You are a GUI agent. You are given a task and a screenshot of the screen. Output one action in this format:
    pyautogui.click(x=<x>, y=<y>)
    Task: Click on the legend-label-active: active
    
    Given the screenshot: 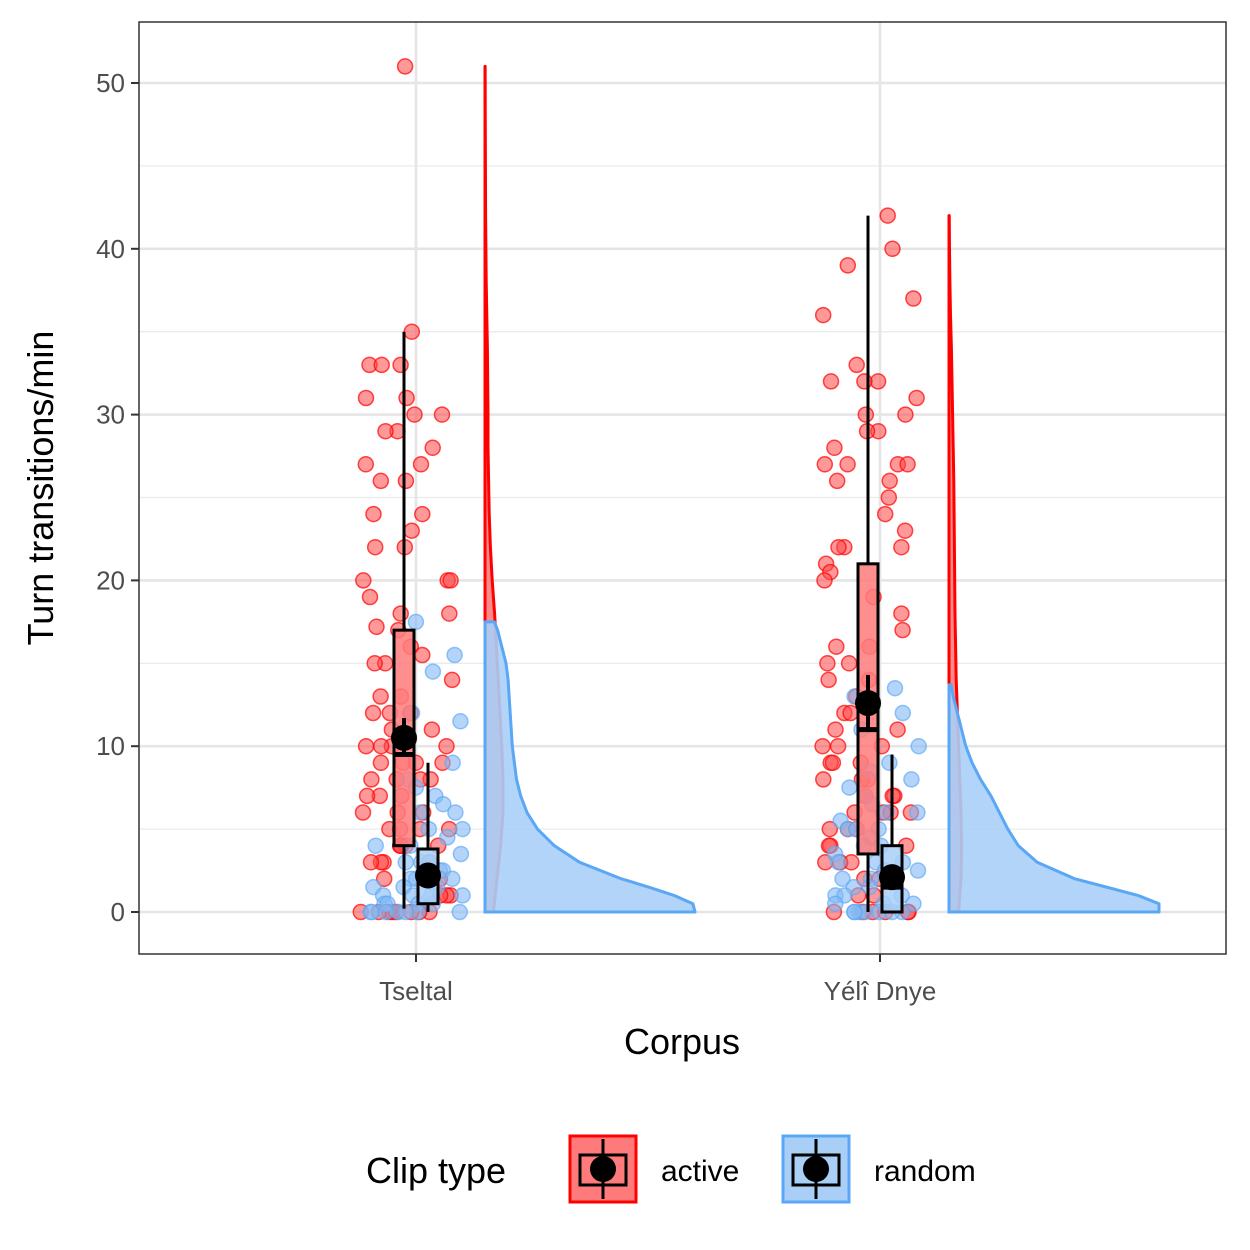 What is the action you would take?
    pyautogui.click(x=700, y=1171)
    